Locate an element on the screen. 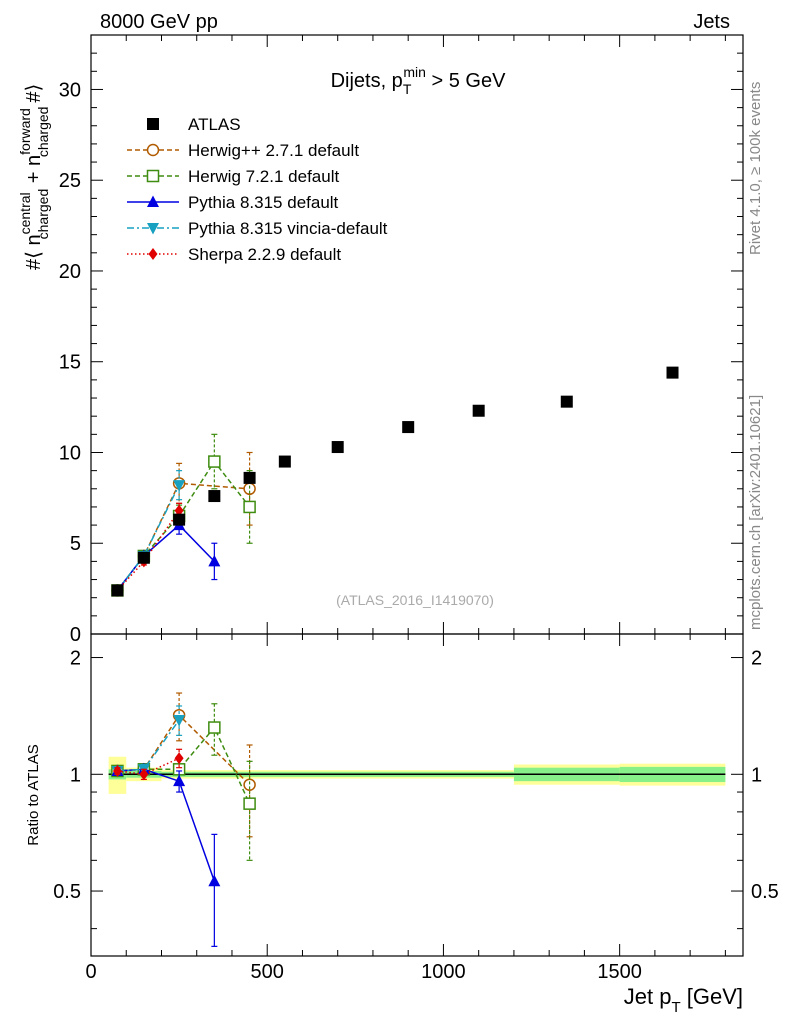  legend-marker-pythia is located at coordinates (153, 201).